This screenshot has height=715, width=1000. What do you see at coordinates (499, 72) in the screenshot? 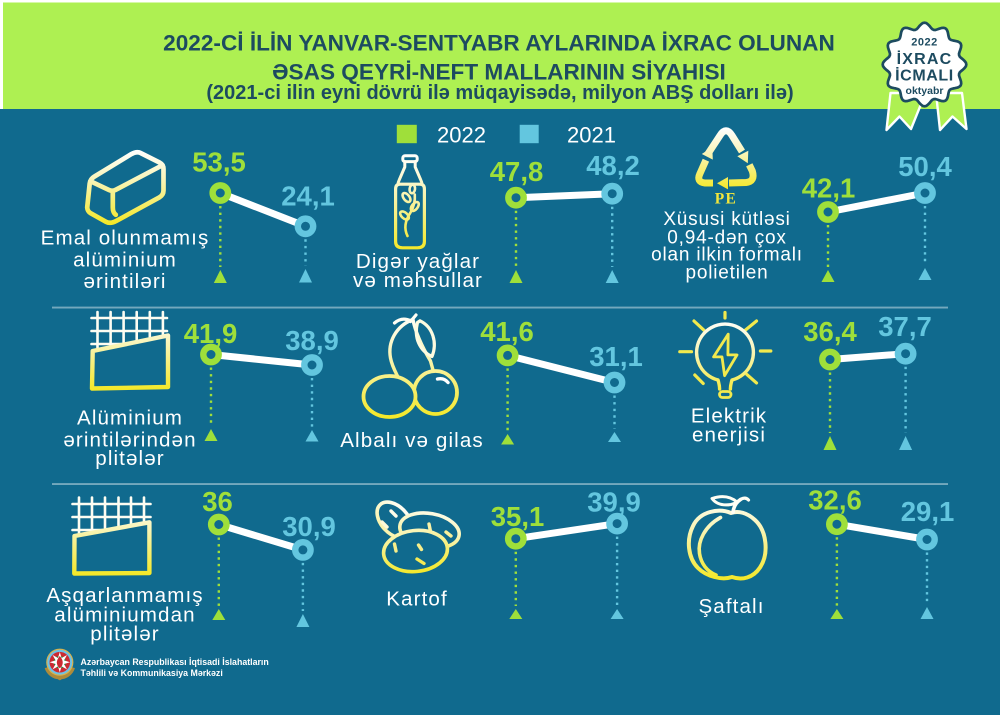
I see `svg-text:ƏSAS QEYRİ-NEFT MALLARININ SİY: ƏSAS QEYRİ-NEFT MALLARININ SİYAHISI` at bounding box center [499, 72].